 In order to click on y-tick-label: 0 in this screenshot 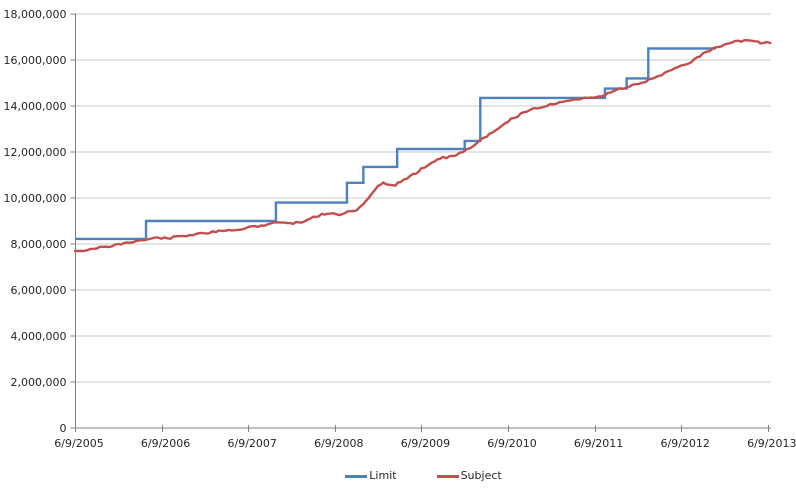, I will do `click(63, 428)`.